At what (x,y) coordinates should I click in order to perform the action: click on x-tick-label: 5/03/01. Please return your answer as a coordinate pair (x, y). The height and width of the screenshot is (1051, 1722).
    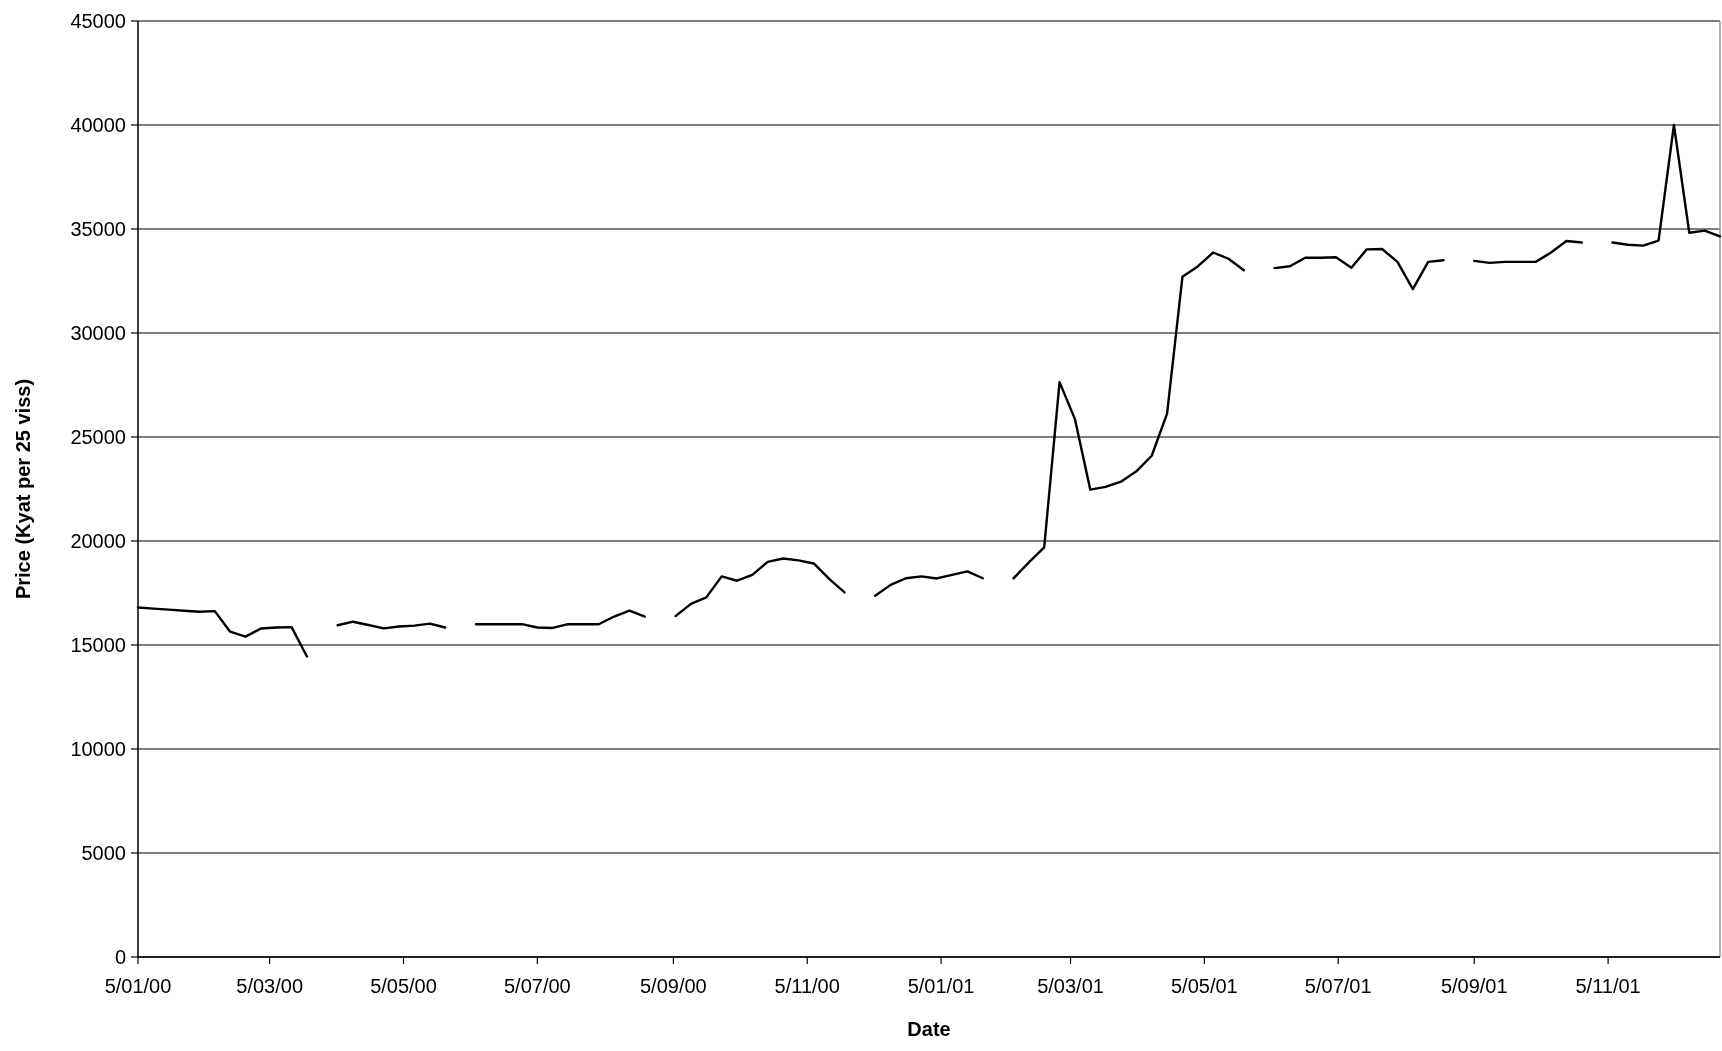
    Looking at the image, I should click on (1070, 986).